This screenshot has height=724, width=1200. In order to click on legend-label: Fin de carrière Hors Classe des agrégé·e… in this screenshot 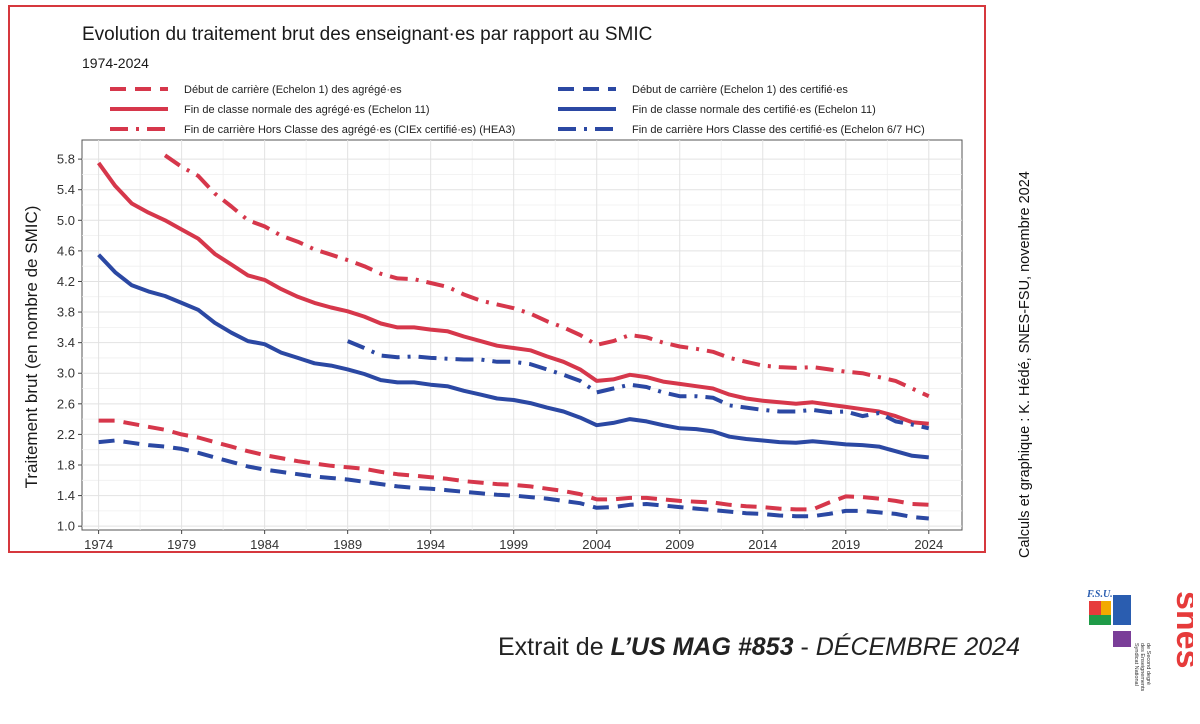, I will do `click(349, 130)`.